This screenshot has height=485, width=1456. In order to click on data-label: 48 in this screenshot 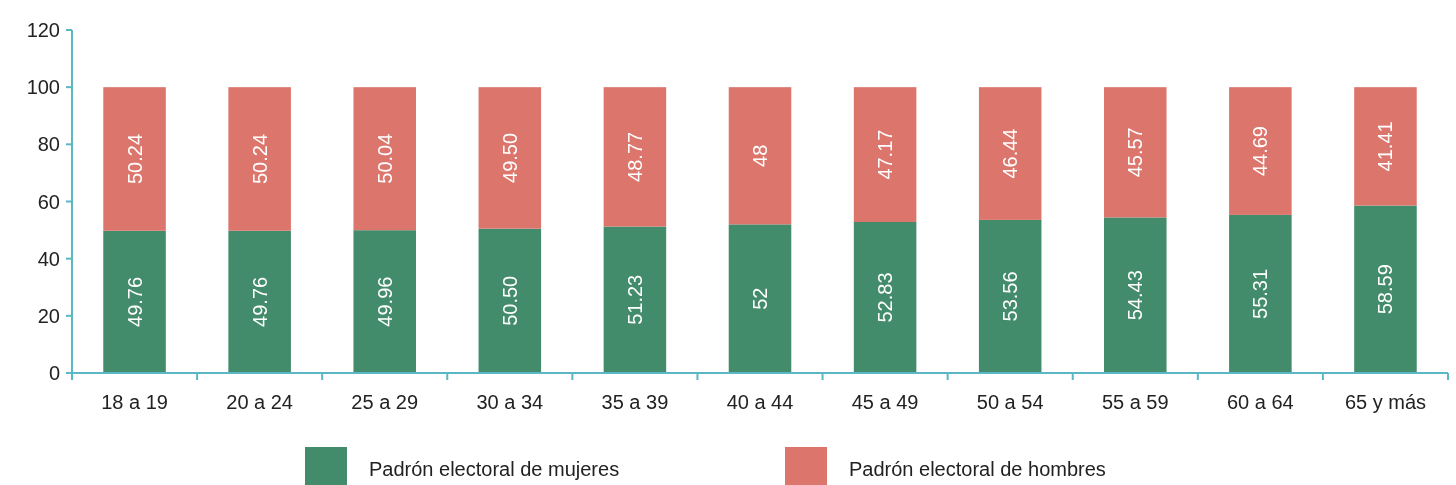, I will do `click(760, 155)`.